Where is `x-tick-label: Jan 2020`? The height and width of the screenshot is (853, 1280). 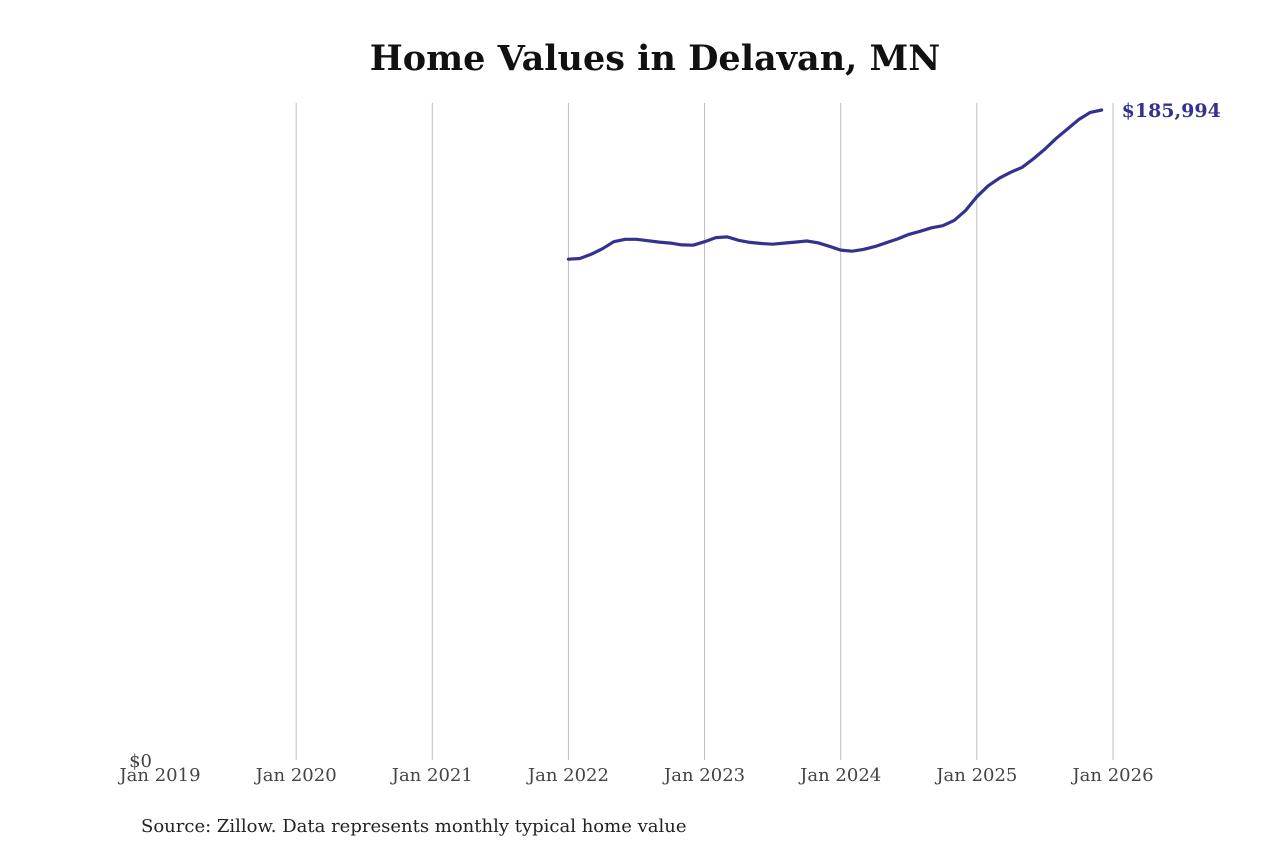
x-tick-label: Jan 2020 is located at coordinates (295, 775).